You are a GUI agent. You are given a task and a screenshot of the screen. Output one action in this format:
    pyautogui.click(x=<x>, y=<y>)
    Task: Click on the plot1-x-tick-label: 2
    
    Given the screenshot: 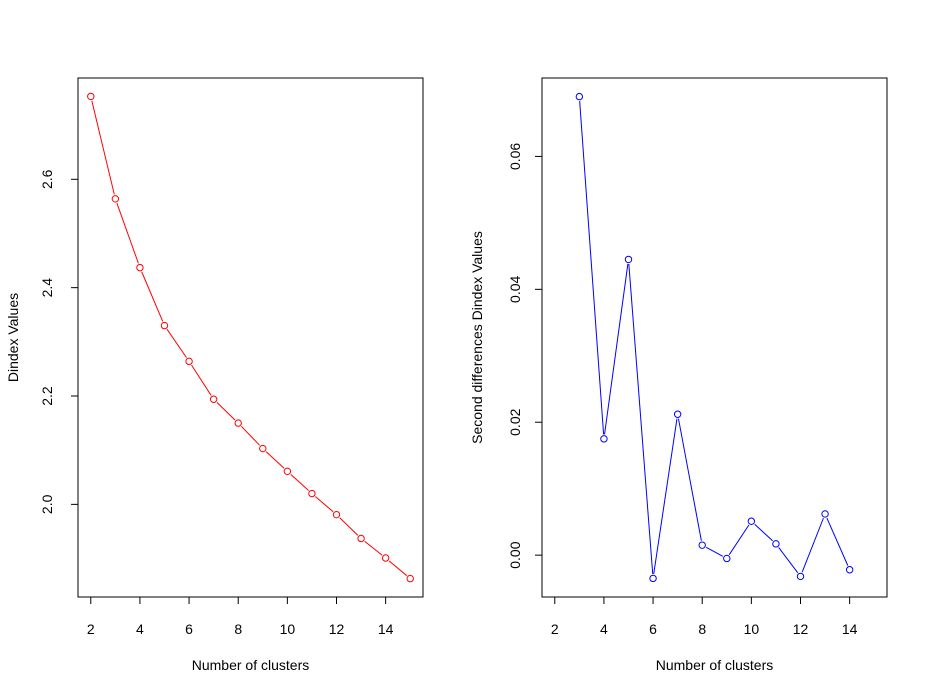 What is the action you would take?
    pyautogui.click(x=91, y=629)
    